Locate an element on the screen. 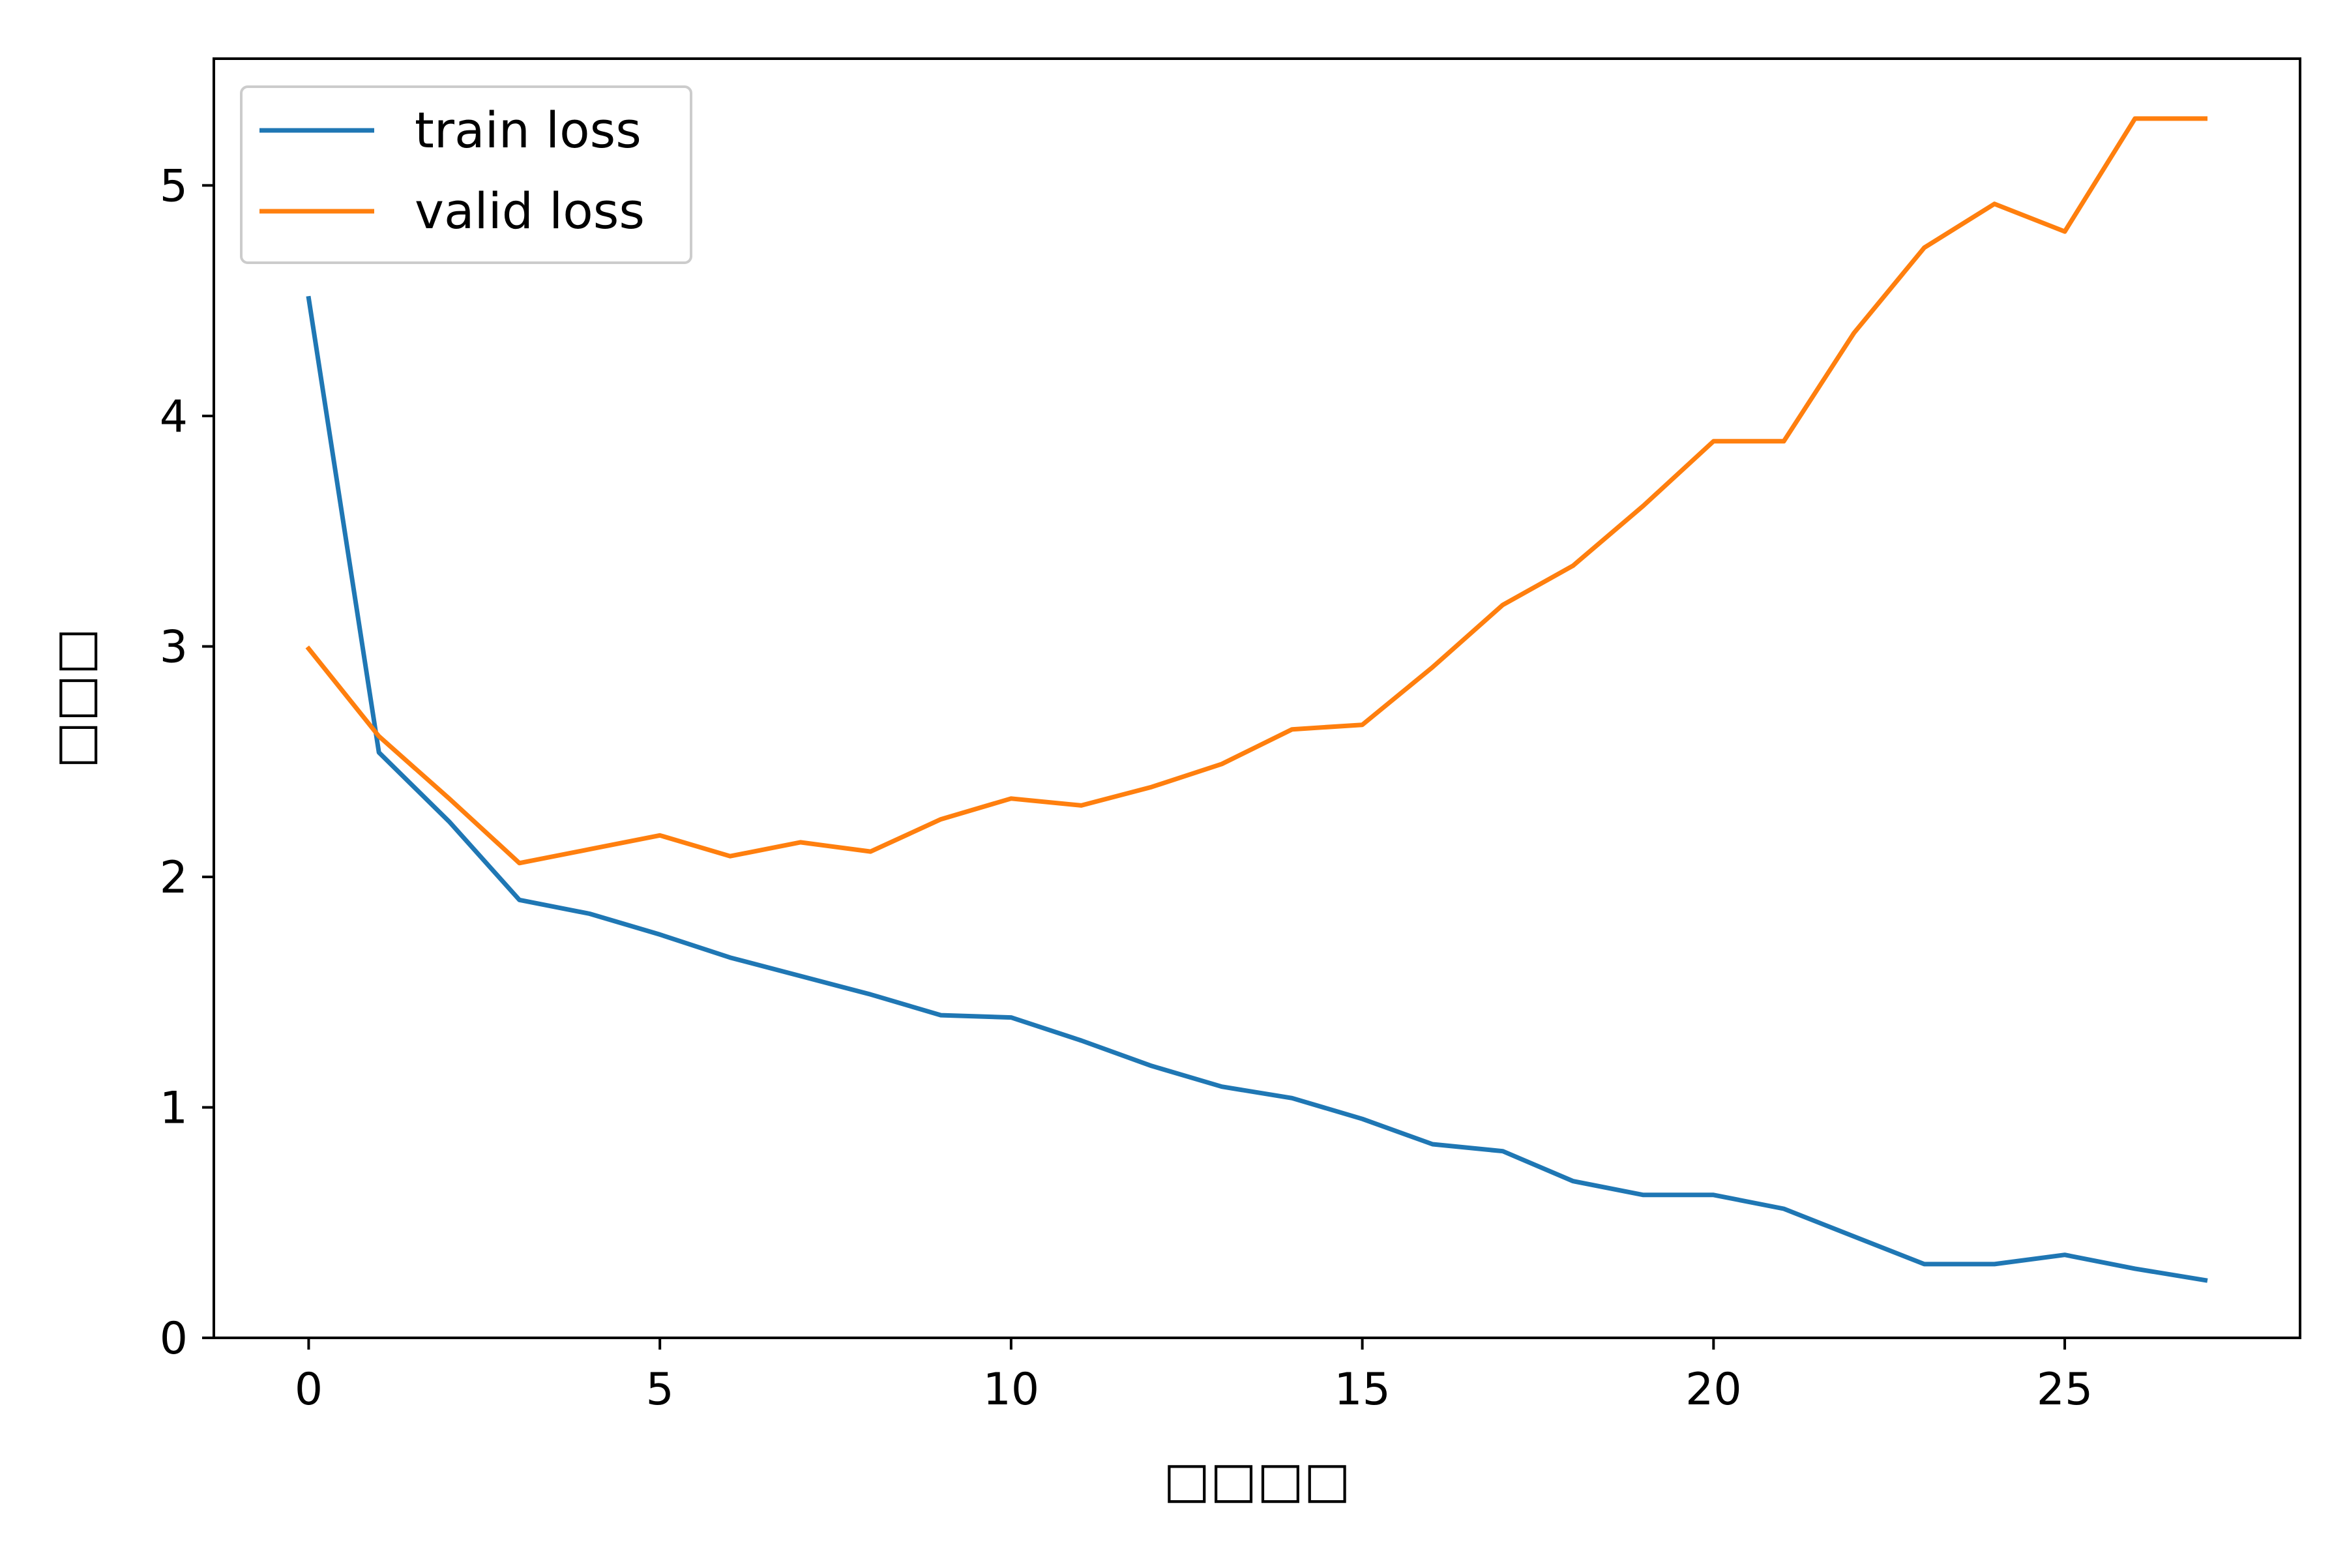 The image size is (2347, 1568). y-tick-label: 1 is located at coordinates (174, 1108).